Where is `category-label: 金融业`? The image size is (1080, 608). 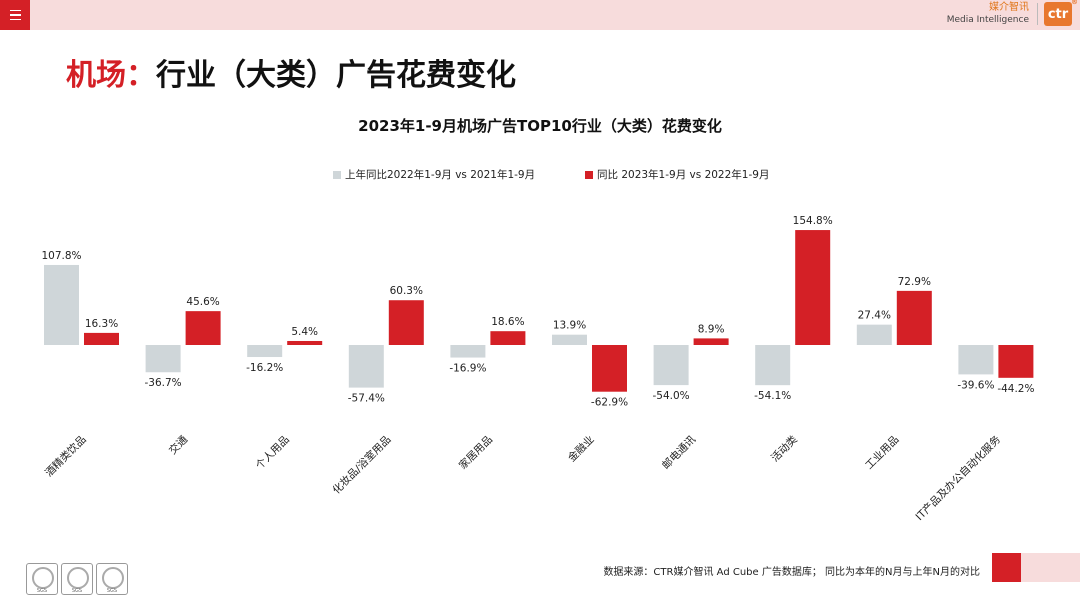 category-label: 金融业 is located at coordinates (580, 448).